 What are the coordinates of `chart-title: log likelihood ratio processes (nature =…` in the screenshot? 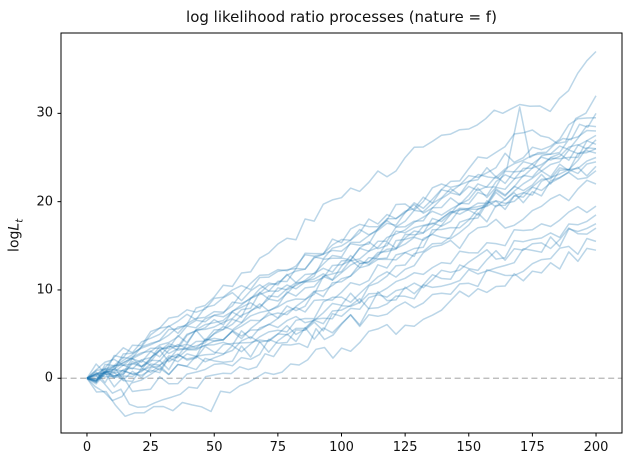 It's located at (341, 17).